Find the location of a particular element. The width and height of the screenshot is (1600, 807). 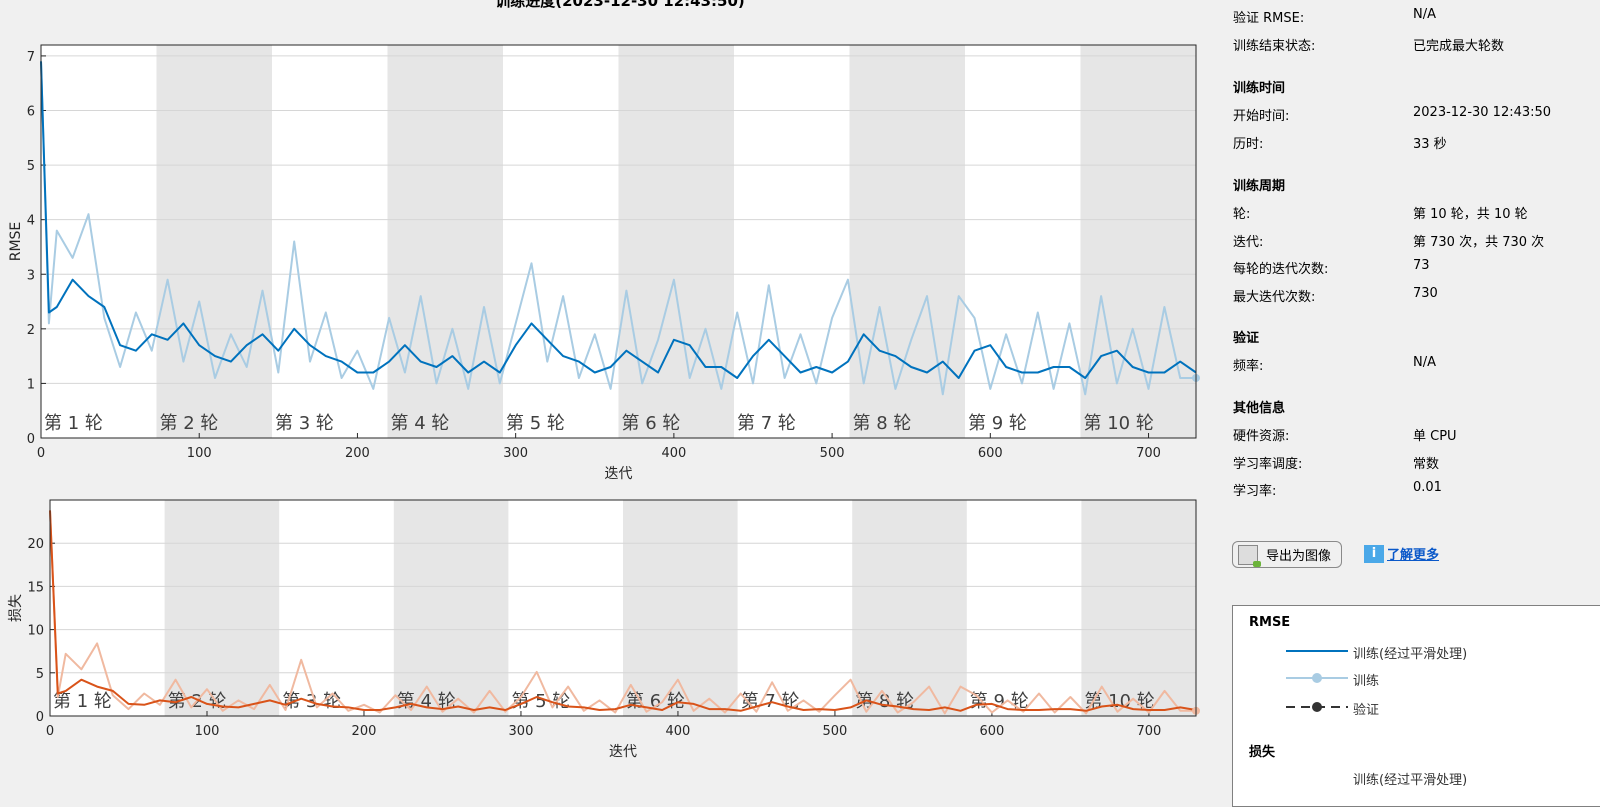

page-title: 训练进度(2023-12-30 12:43:50) is located at coordinates (620, 5).